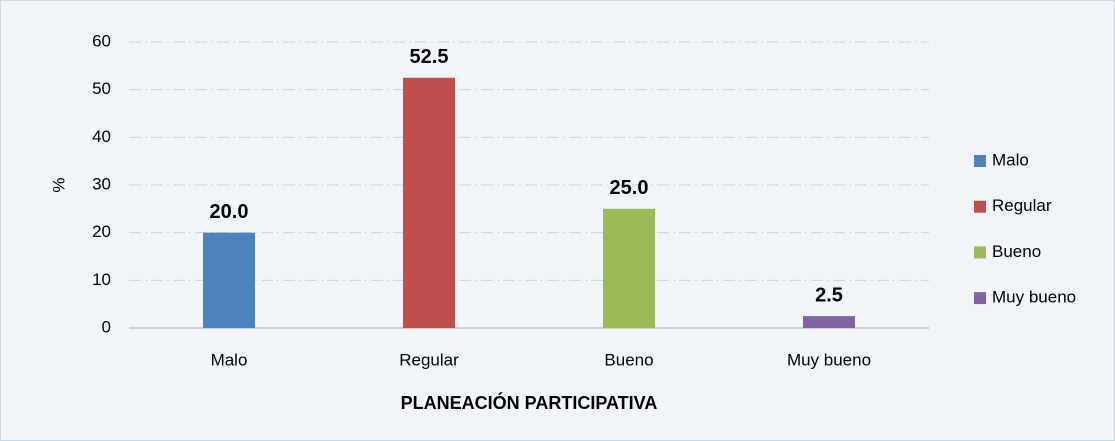 Image resolution: width=1115 pixels, height=441 pixels. Describe the element at coordinates (101, 231) in the screenshot. I see `y-tick-label: 20` at that location.